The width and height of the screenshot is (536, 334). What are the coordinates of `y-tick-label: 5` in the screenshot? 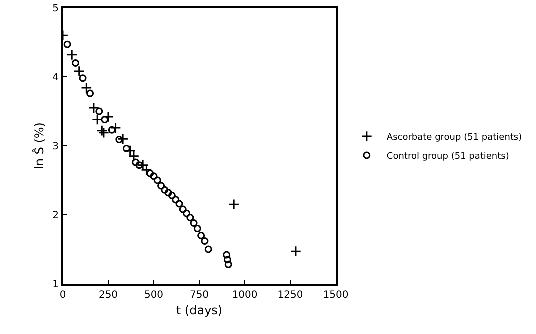 It's located at (55, 9).